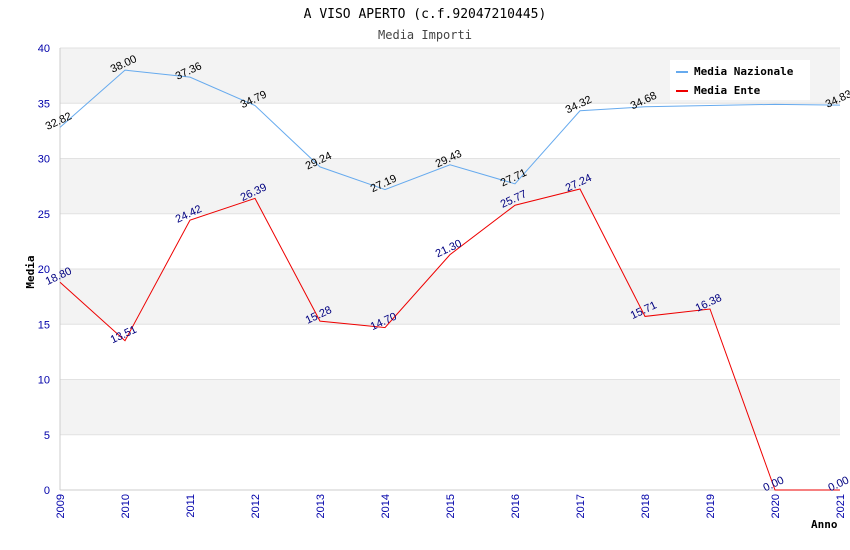 Image resolution: width=850 pixels, height=550 pixels. Describe the element at coordinates (425, 35) in the screenshot. I see `chart-subtitle: Media Importi` at that location.